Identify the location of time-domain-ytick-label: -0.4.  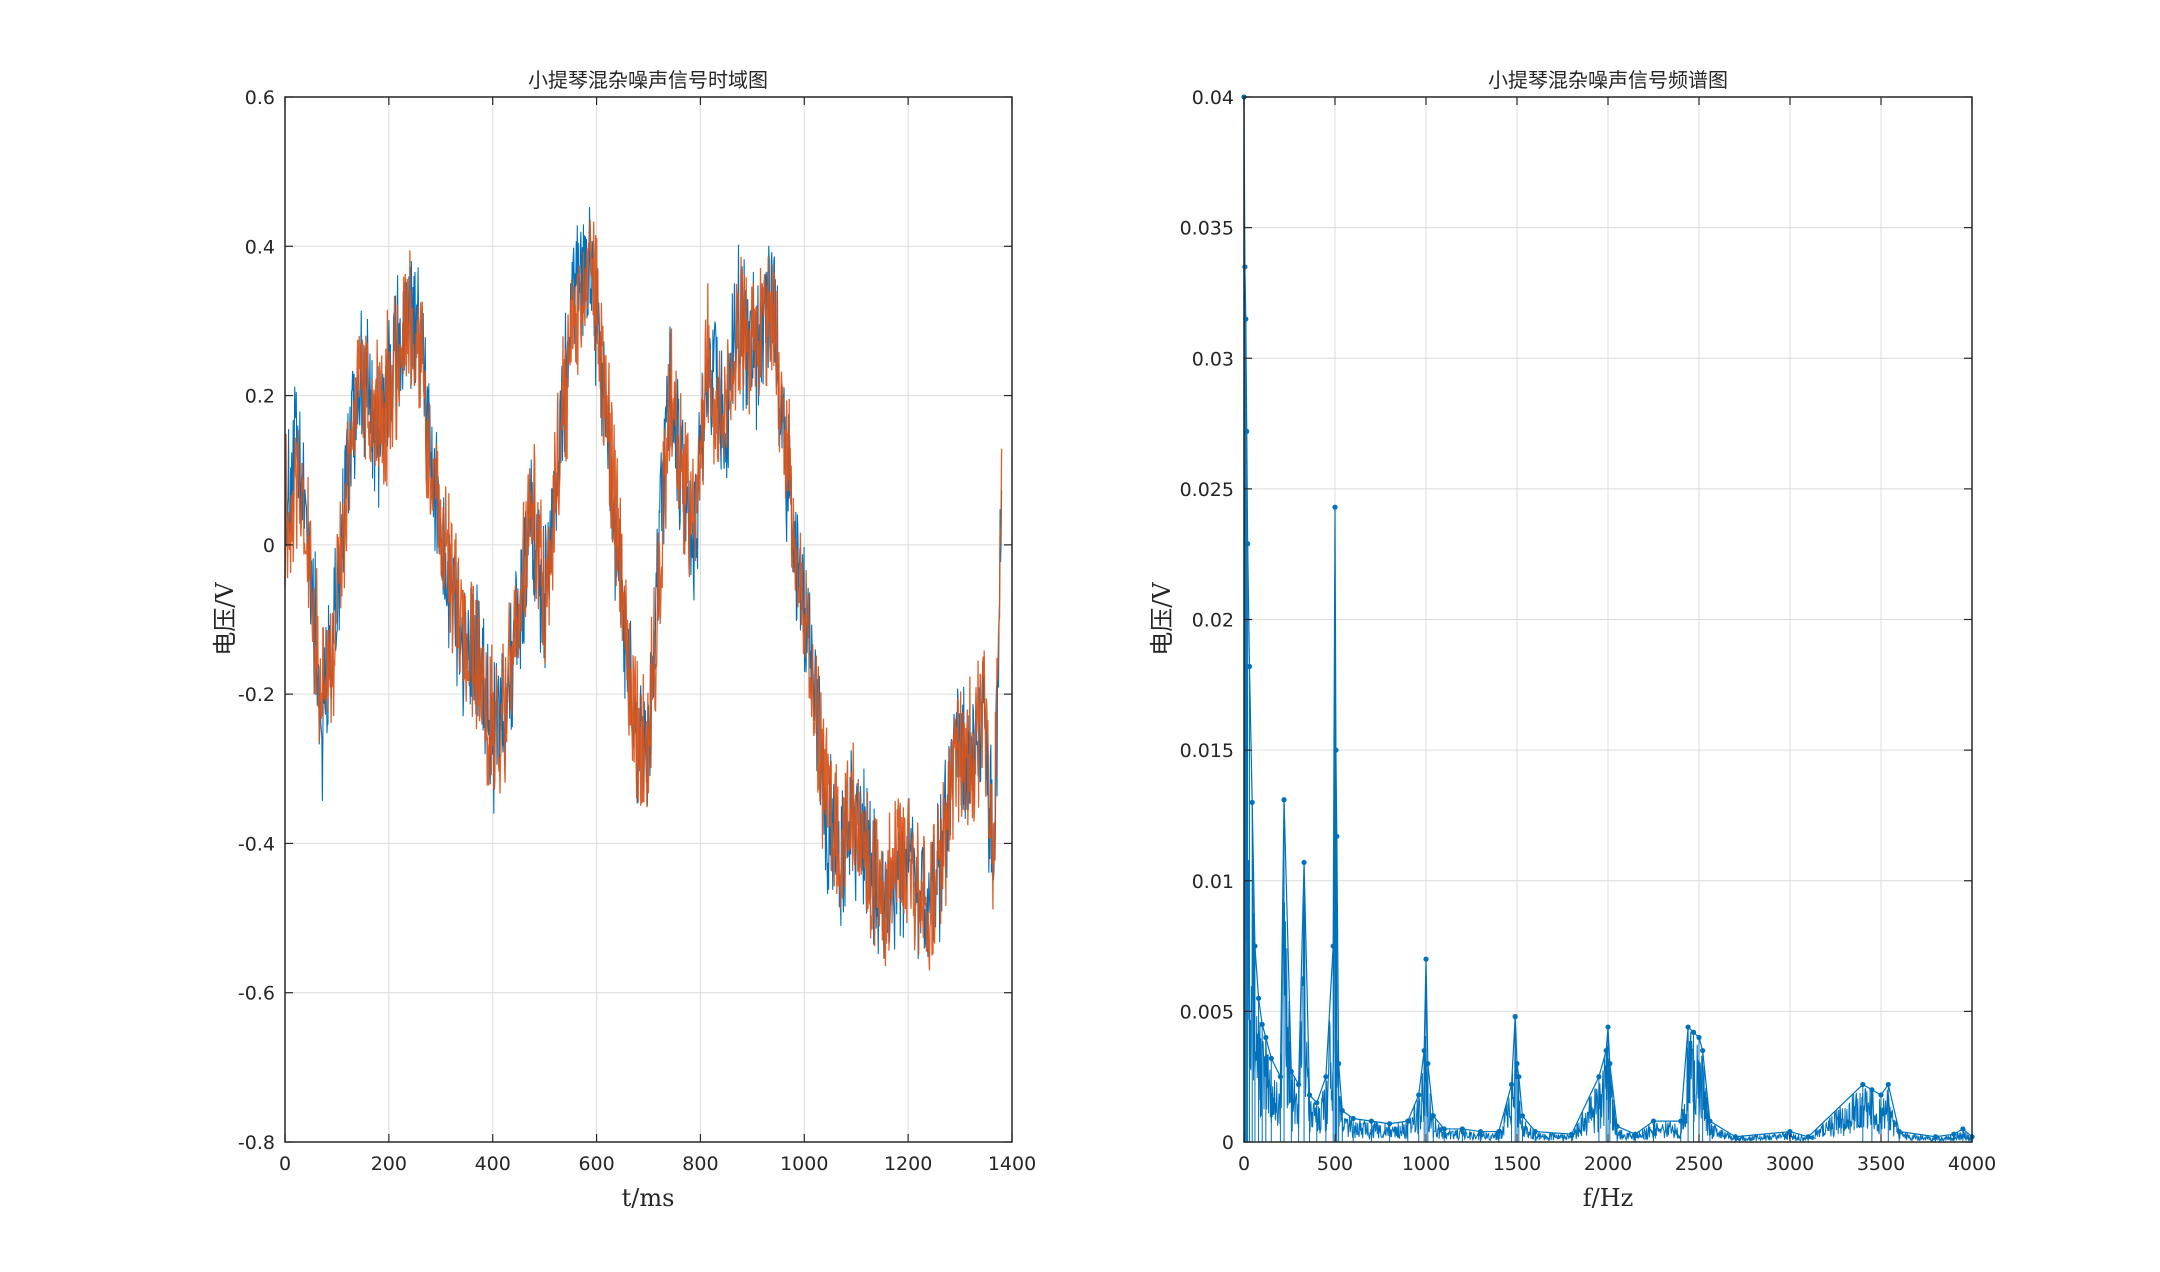
(256, 844).